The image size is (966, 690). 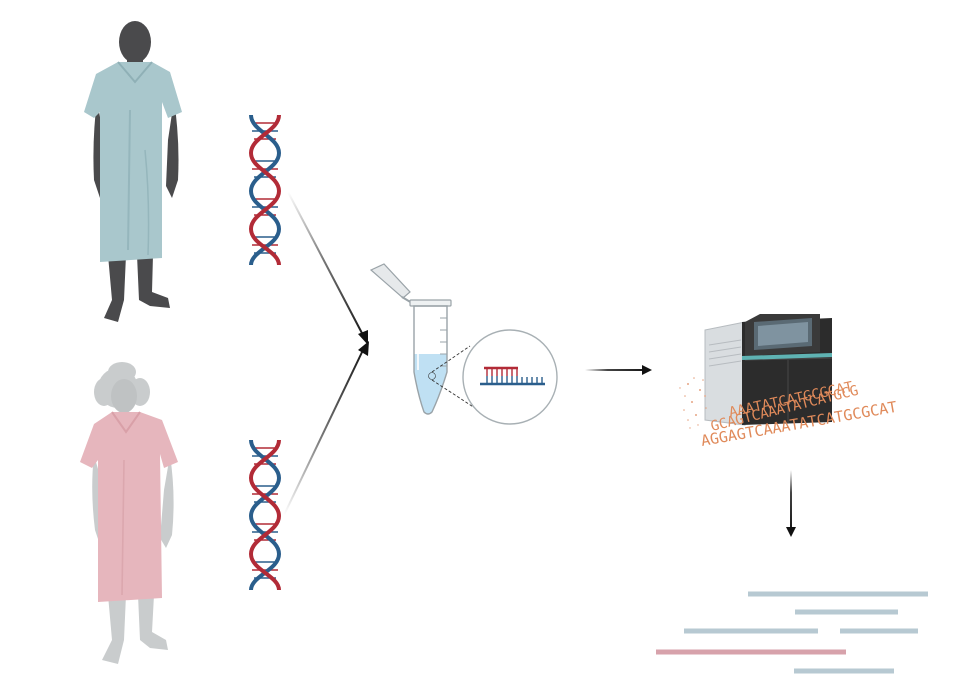 I want to click on merge-arrow-bottom, so click(x=326, y=428).